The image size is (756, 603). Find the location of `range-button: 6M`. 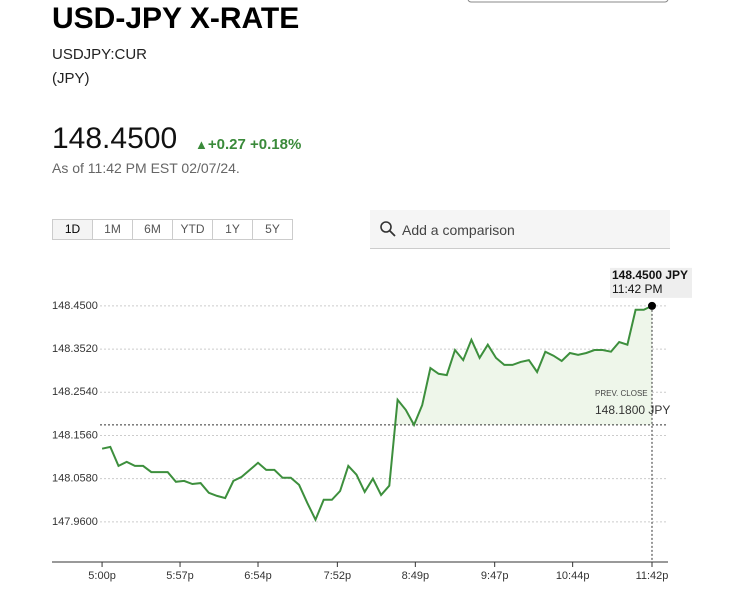

range-button: 6M is located at coordinates (152, 229).